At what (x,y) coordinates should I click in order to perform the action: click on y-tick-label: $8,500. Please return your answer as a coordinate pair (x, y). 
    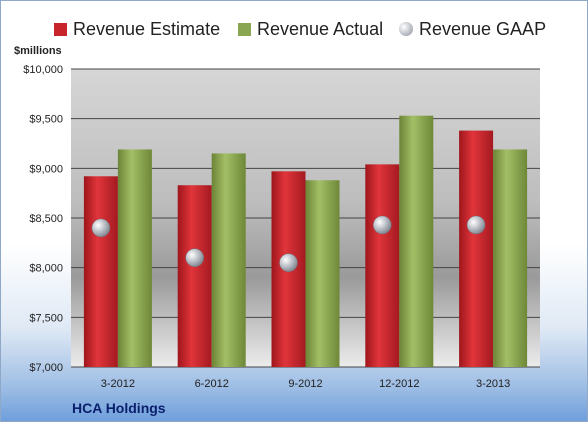
    Looking at the image, I should click on (46, 219).